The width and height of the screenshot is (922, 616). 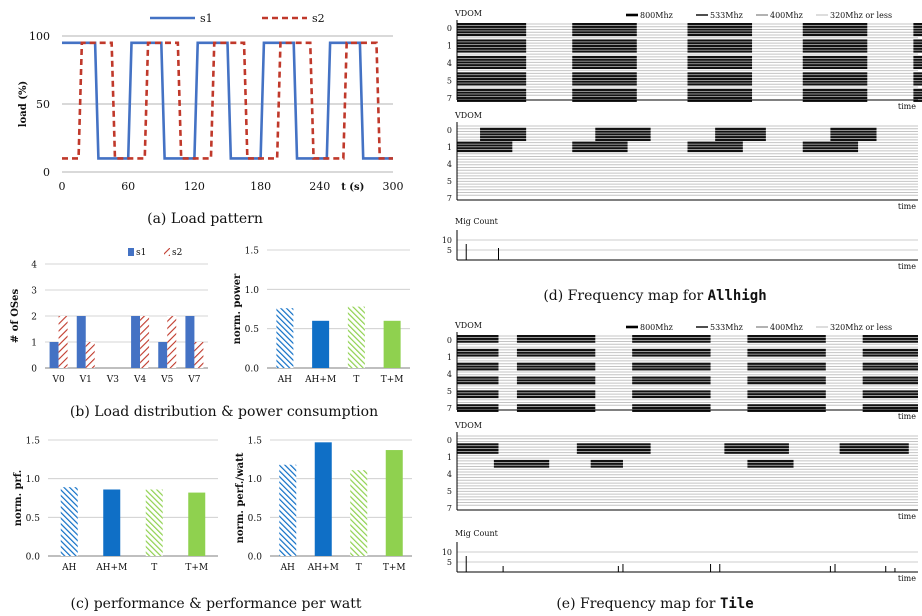 What do you see at coordinates (786, 15) in the screenshot?
I see `fm-legend-label: 400Mhz` at bounding box center [786, 15].